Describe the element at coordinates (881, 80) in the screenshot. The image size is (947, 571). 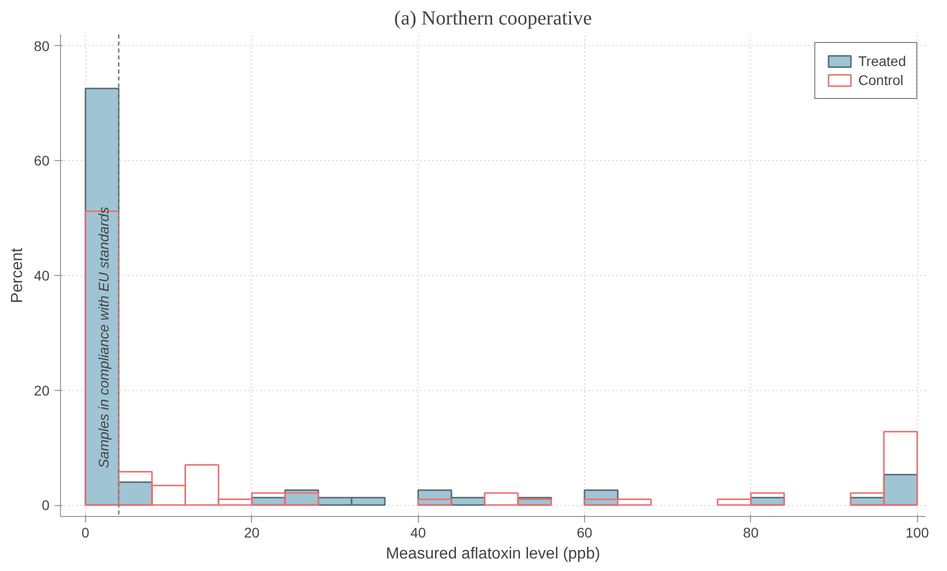
I see `legend-label: Control` at that location.